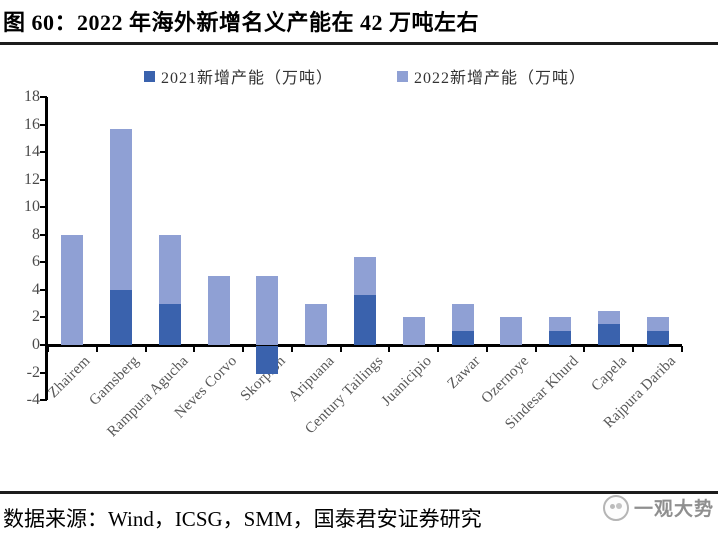 The image size is (718, 546). I want to click on y-axis-tick-label: 16, so click(32, 124).